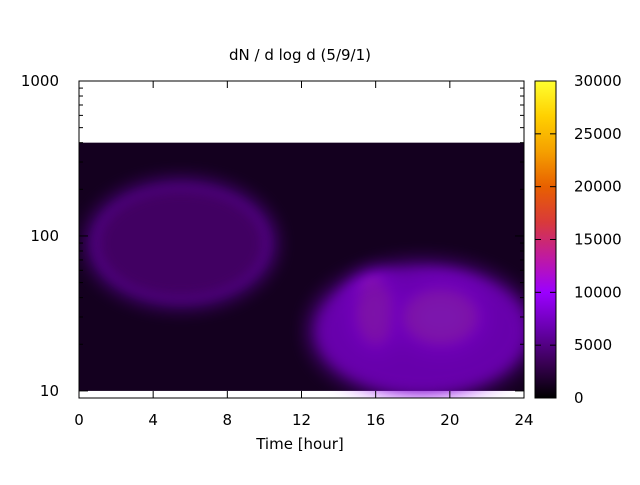  I want to click on x-axis-label: Time [hour], so click(299, 444).